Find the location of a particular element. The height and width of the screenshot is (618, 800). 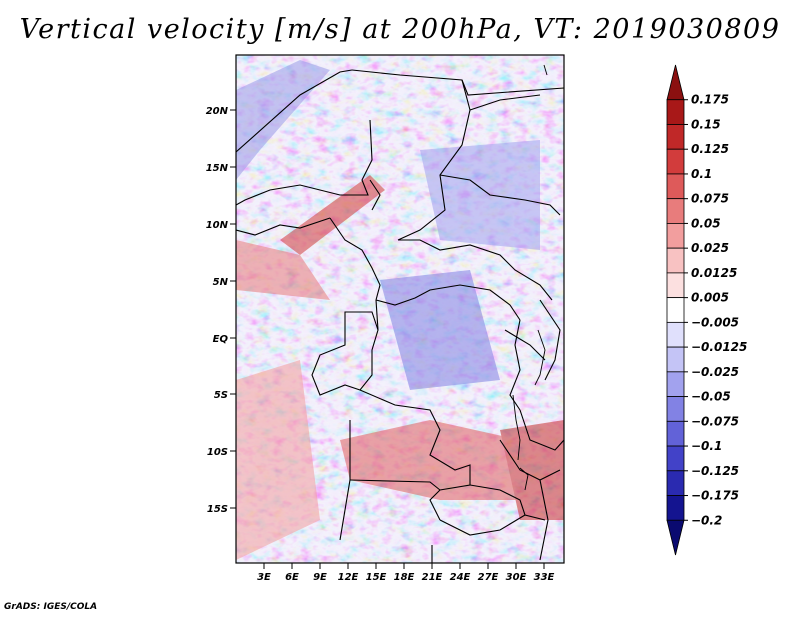

lon-label: 21E is located at coordinates (432, 577).